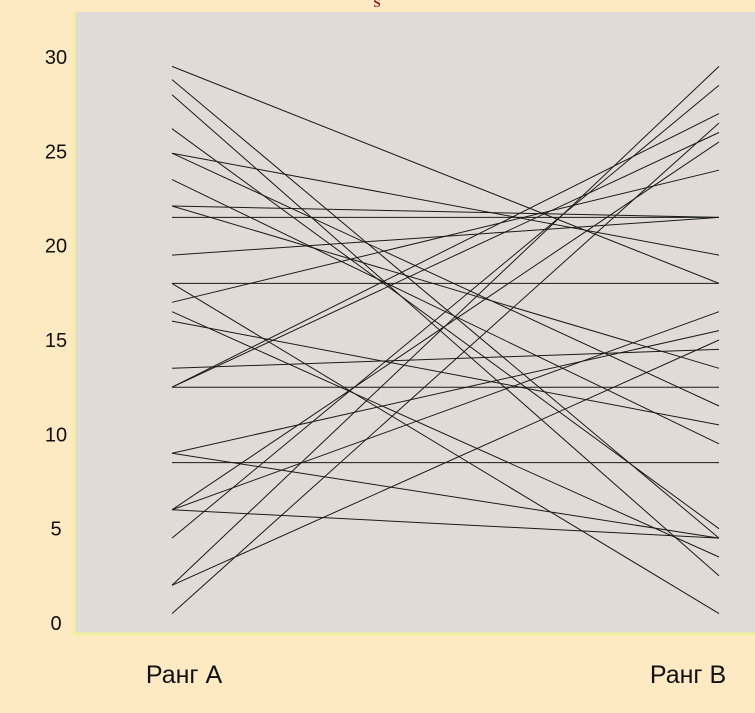  I want to click on x-category-label-2: Ранг В, so click(688, 675).